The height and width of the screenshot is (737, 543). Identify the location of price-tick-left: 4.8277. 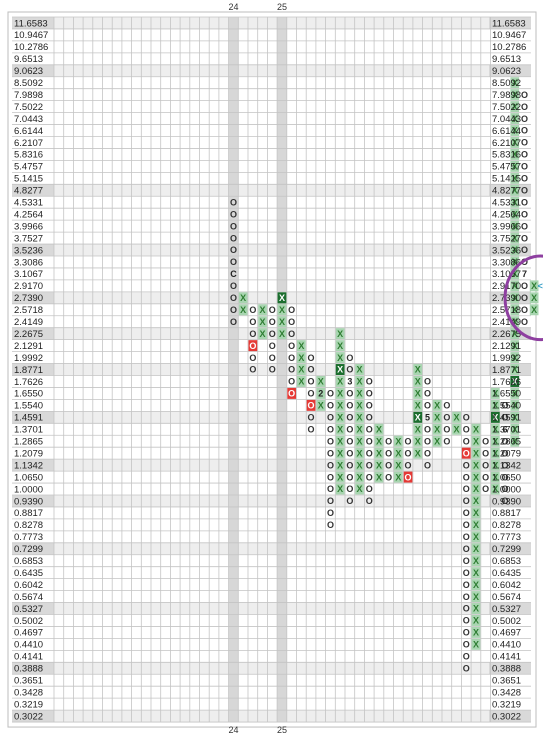
(28, 191).